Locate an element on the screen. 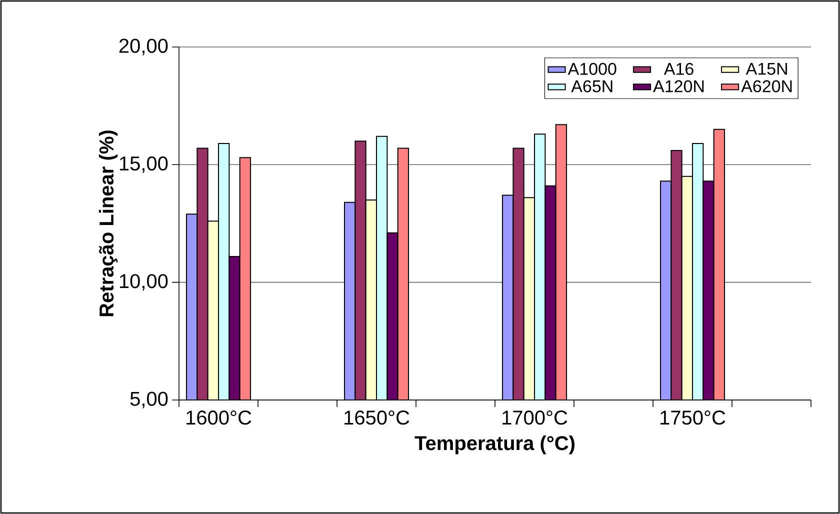 This screenshot has height=514, width=840. legend-label: A120N is located at coordinates (678, 86).